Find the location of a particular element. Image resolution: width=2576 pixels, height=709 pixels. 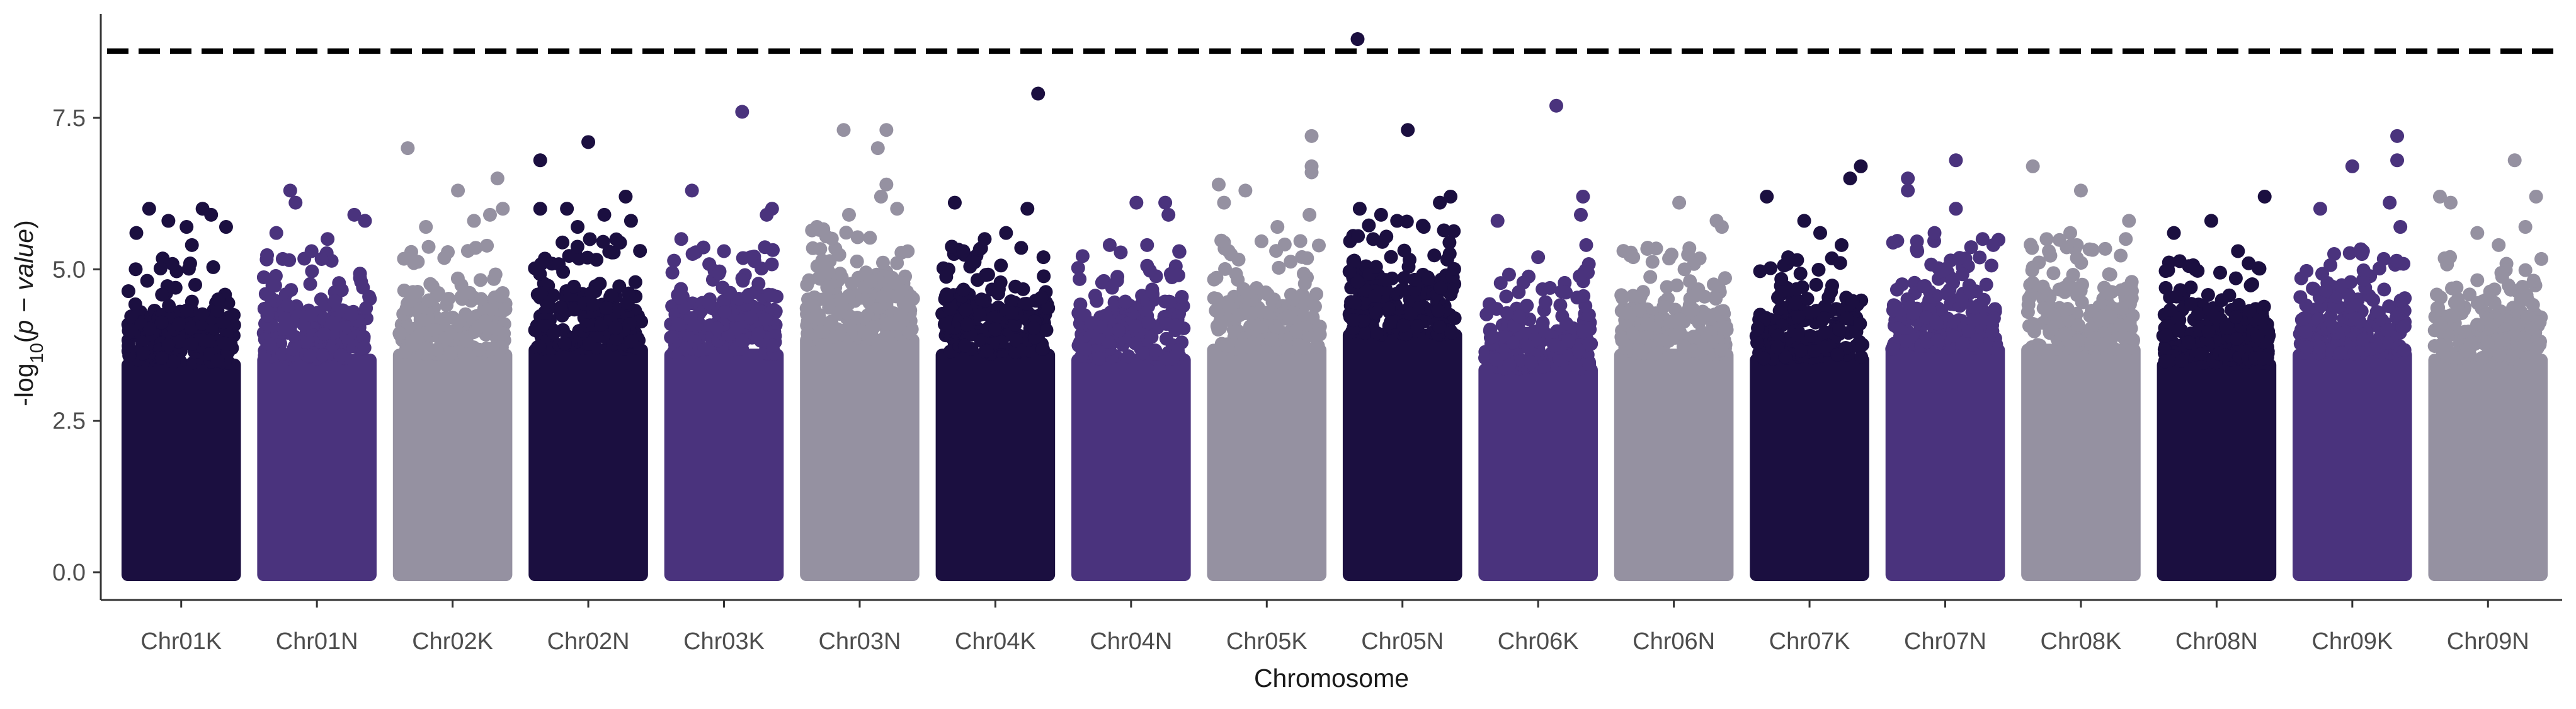

band-bulk-Chr03K is located at coordinates (724, 465).